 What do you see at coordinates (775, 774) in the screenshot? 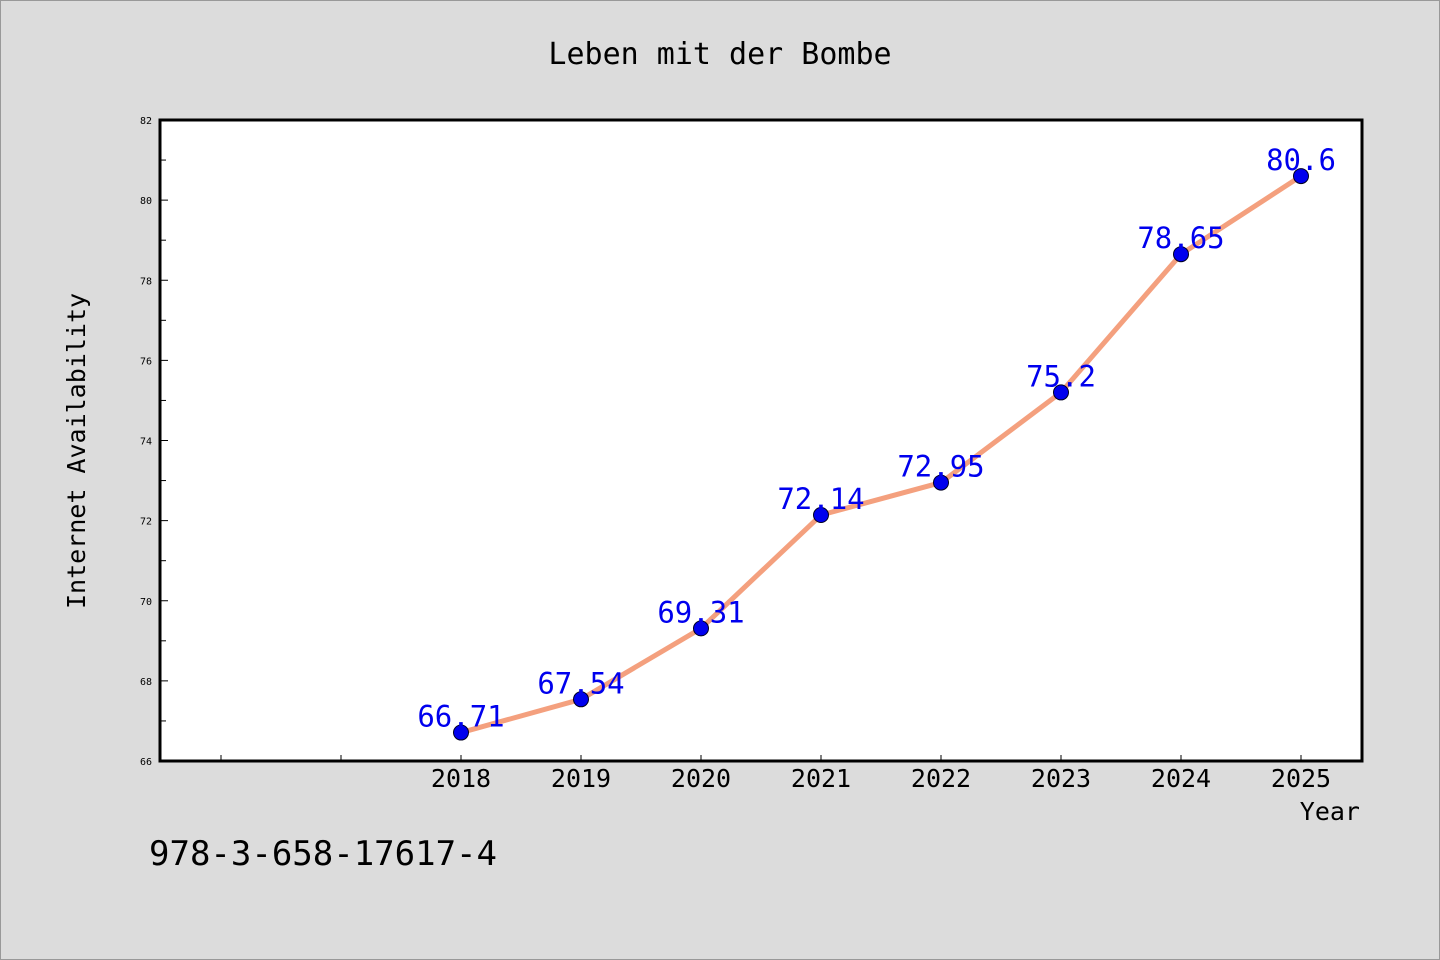
I see `x-axis: 2018 2019 2020 2021 2022 2023 2024 2025` at bounding box center [775, 774].